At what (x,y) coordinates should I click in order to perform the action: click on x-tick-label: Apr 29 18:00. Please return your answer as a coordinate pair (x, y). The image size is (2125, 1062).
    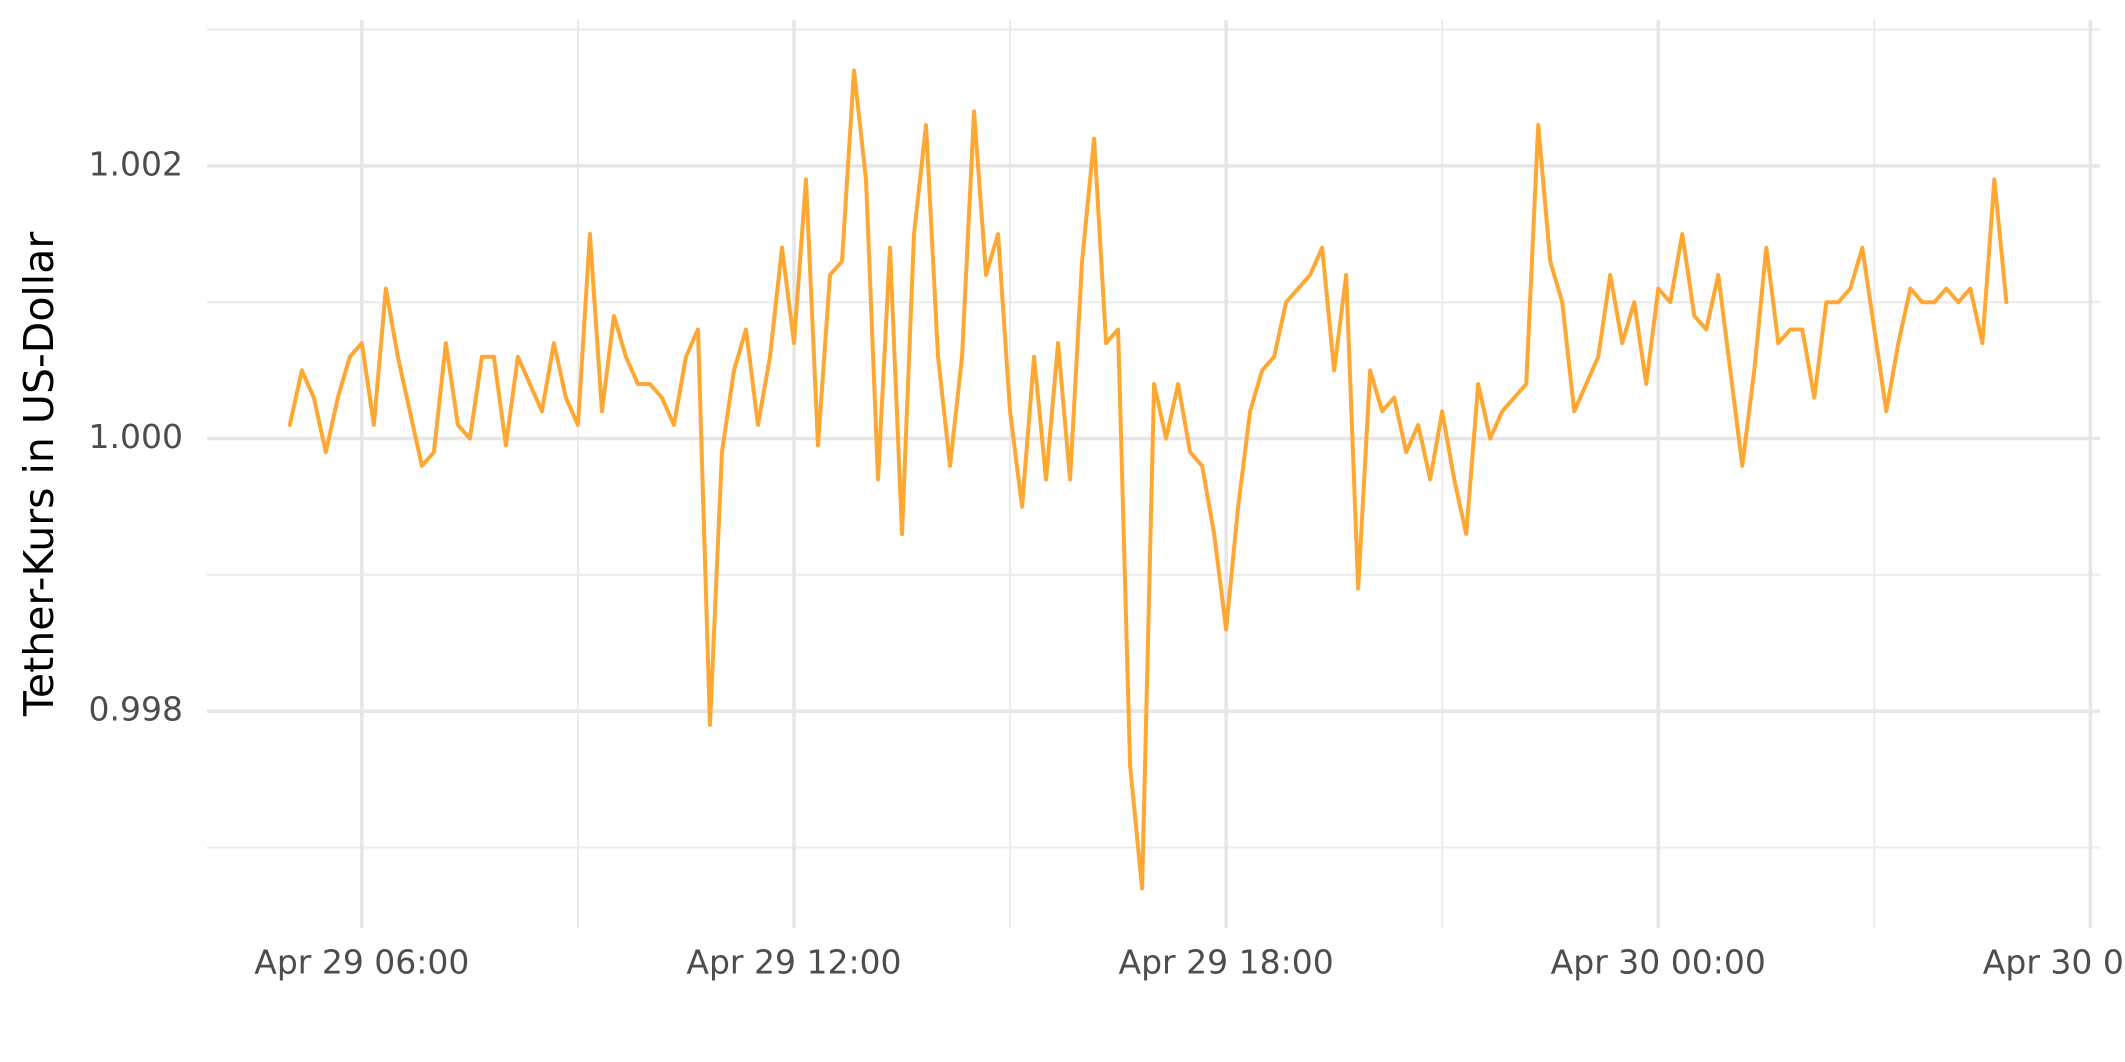
    Looking at the image, I should click on (1226, 962).